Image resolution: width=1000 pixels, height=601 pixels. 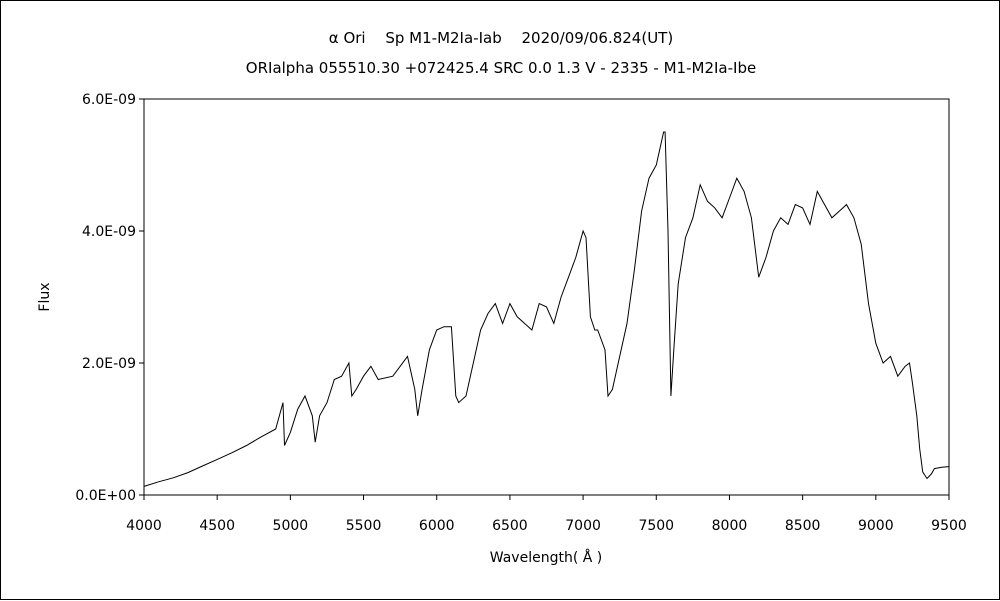 I want to click on y-tick-label: 0.0E+00, so click(x=105, y=496).